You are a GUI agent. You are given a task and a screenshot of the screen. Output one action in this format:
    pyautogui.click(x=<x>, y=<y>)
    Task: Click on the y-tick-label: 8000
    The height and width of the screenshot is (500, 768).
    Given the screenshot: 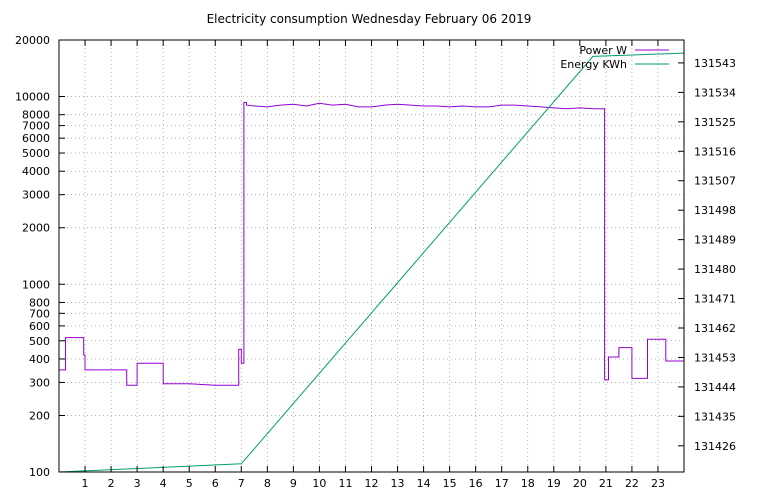 What is the action you would take?
    pyautogui.click(x=36, y=115)
    